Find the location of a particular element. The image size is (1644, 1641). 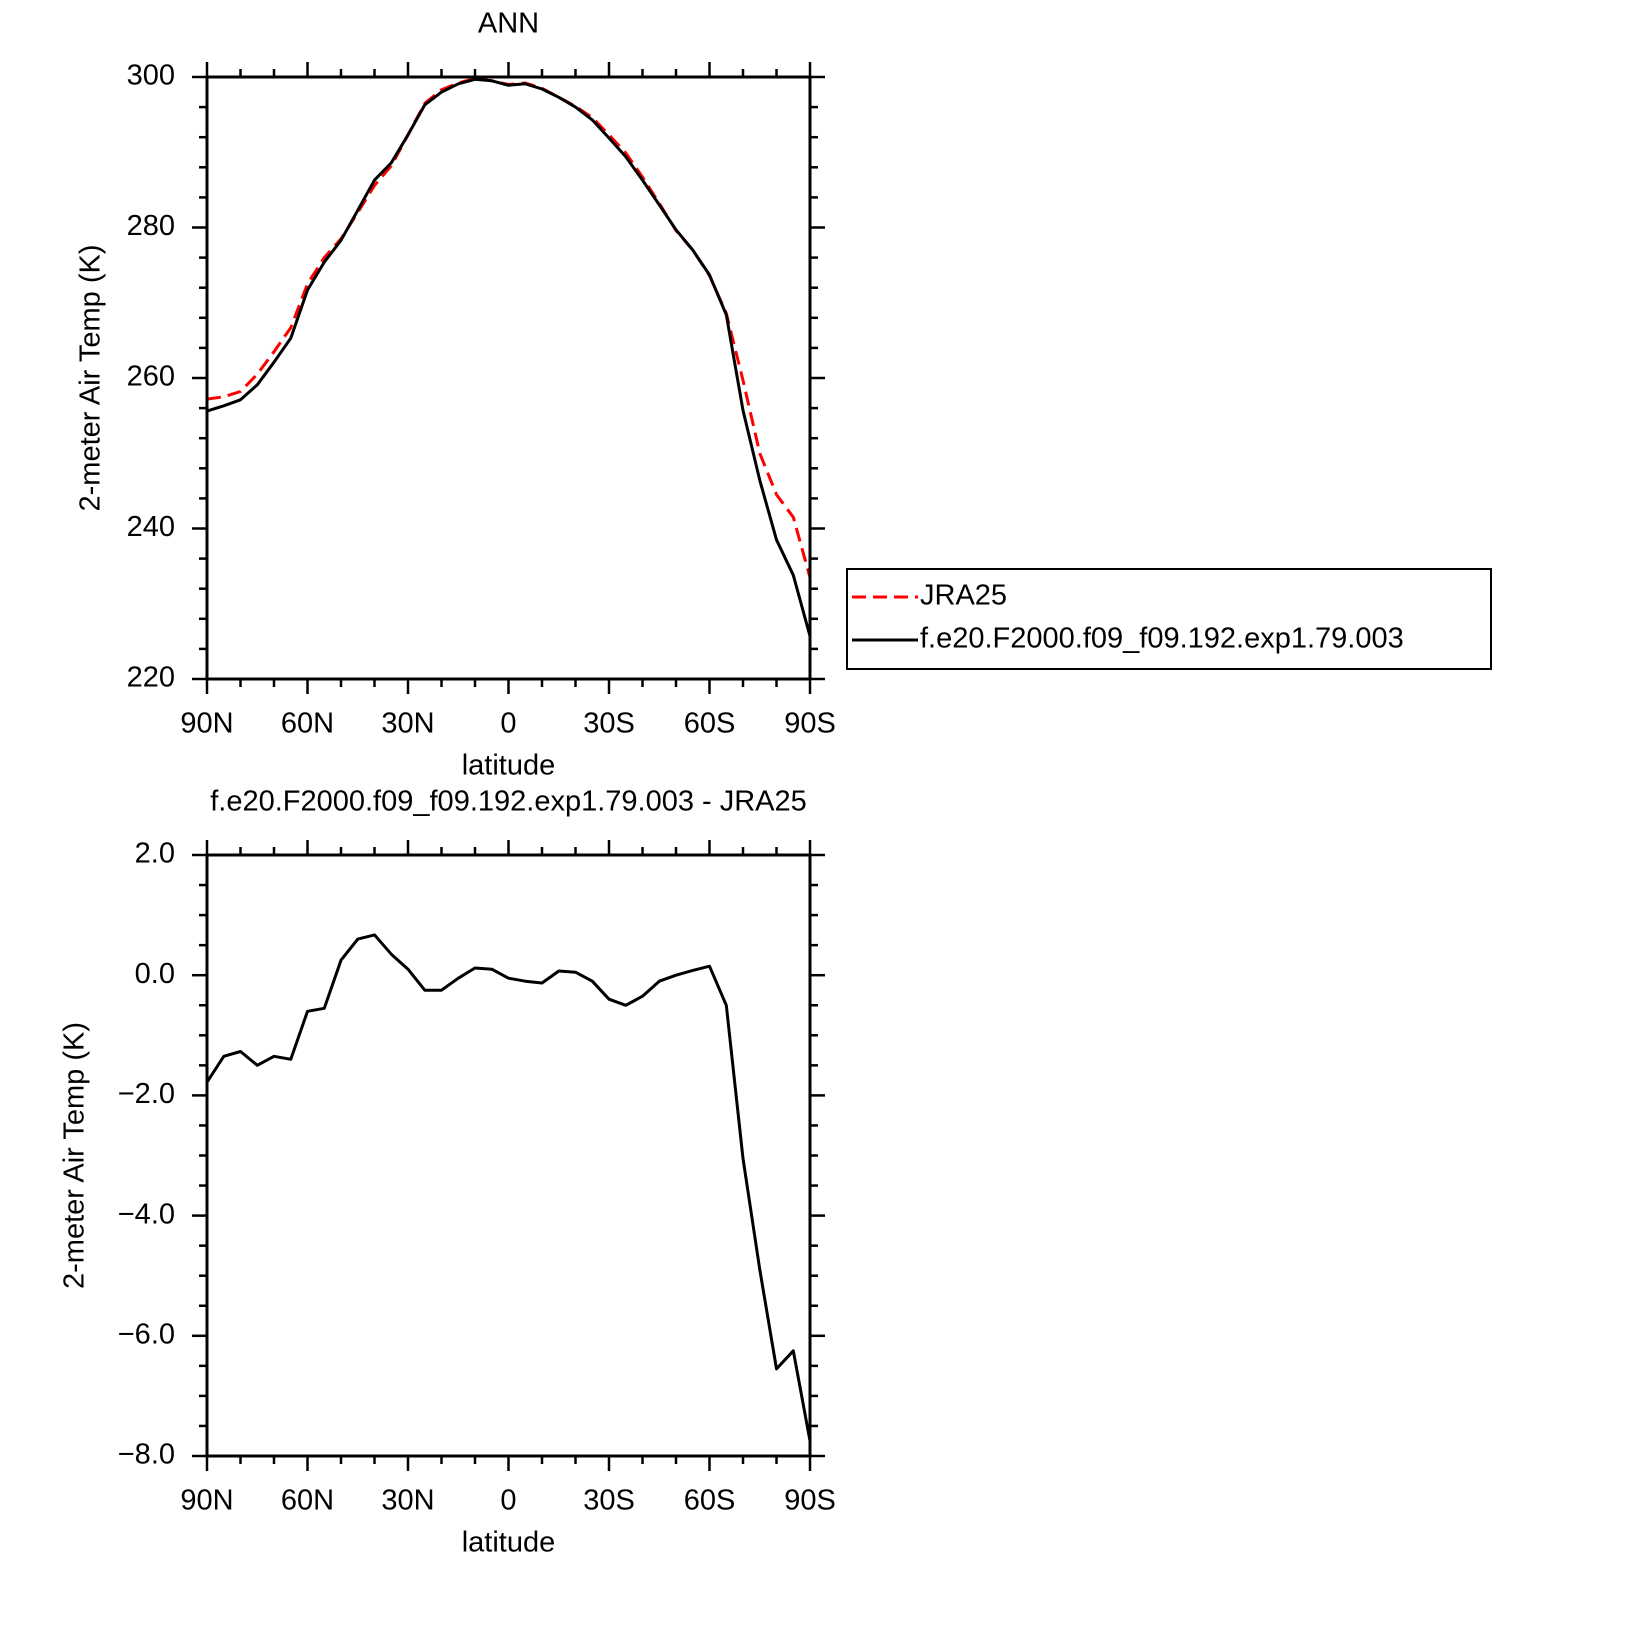

y-tick-label: 240 is located at coordinates (151, 527).